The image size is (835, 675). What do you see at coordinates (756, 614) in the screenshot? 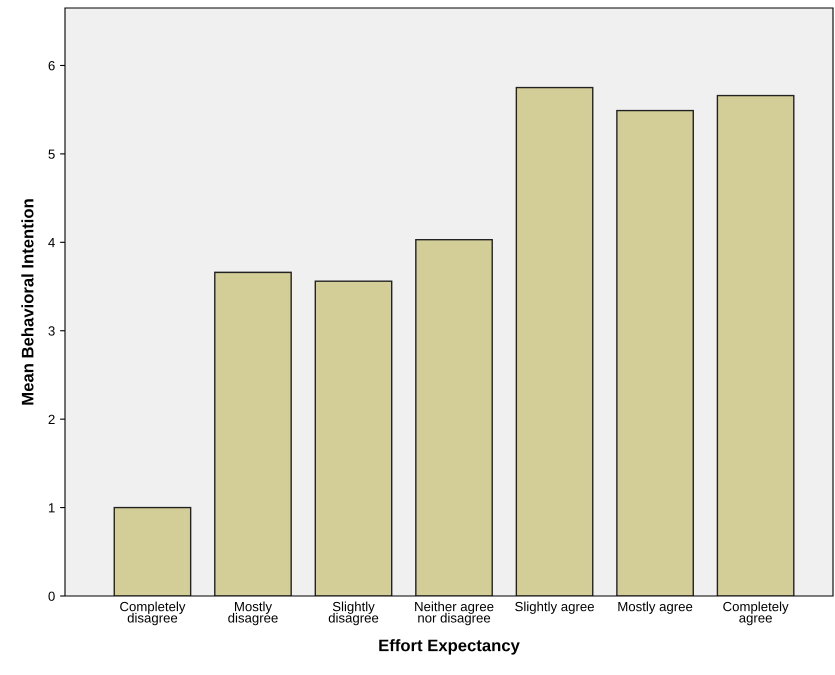
I see `x-tick-label: Completely agree` at bounding box center [756, 614].